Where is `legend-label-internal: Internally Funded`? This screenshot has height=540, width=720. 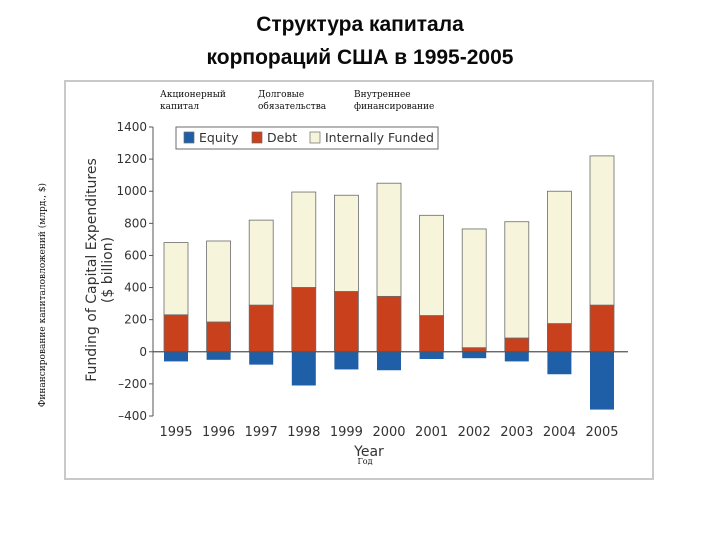
legend-label-internal: Internally Funded is located at coordinates (379, 137).